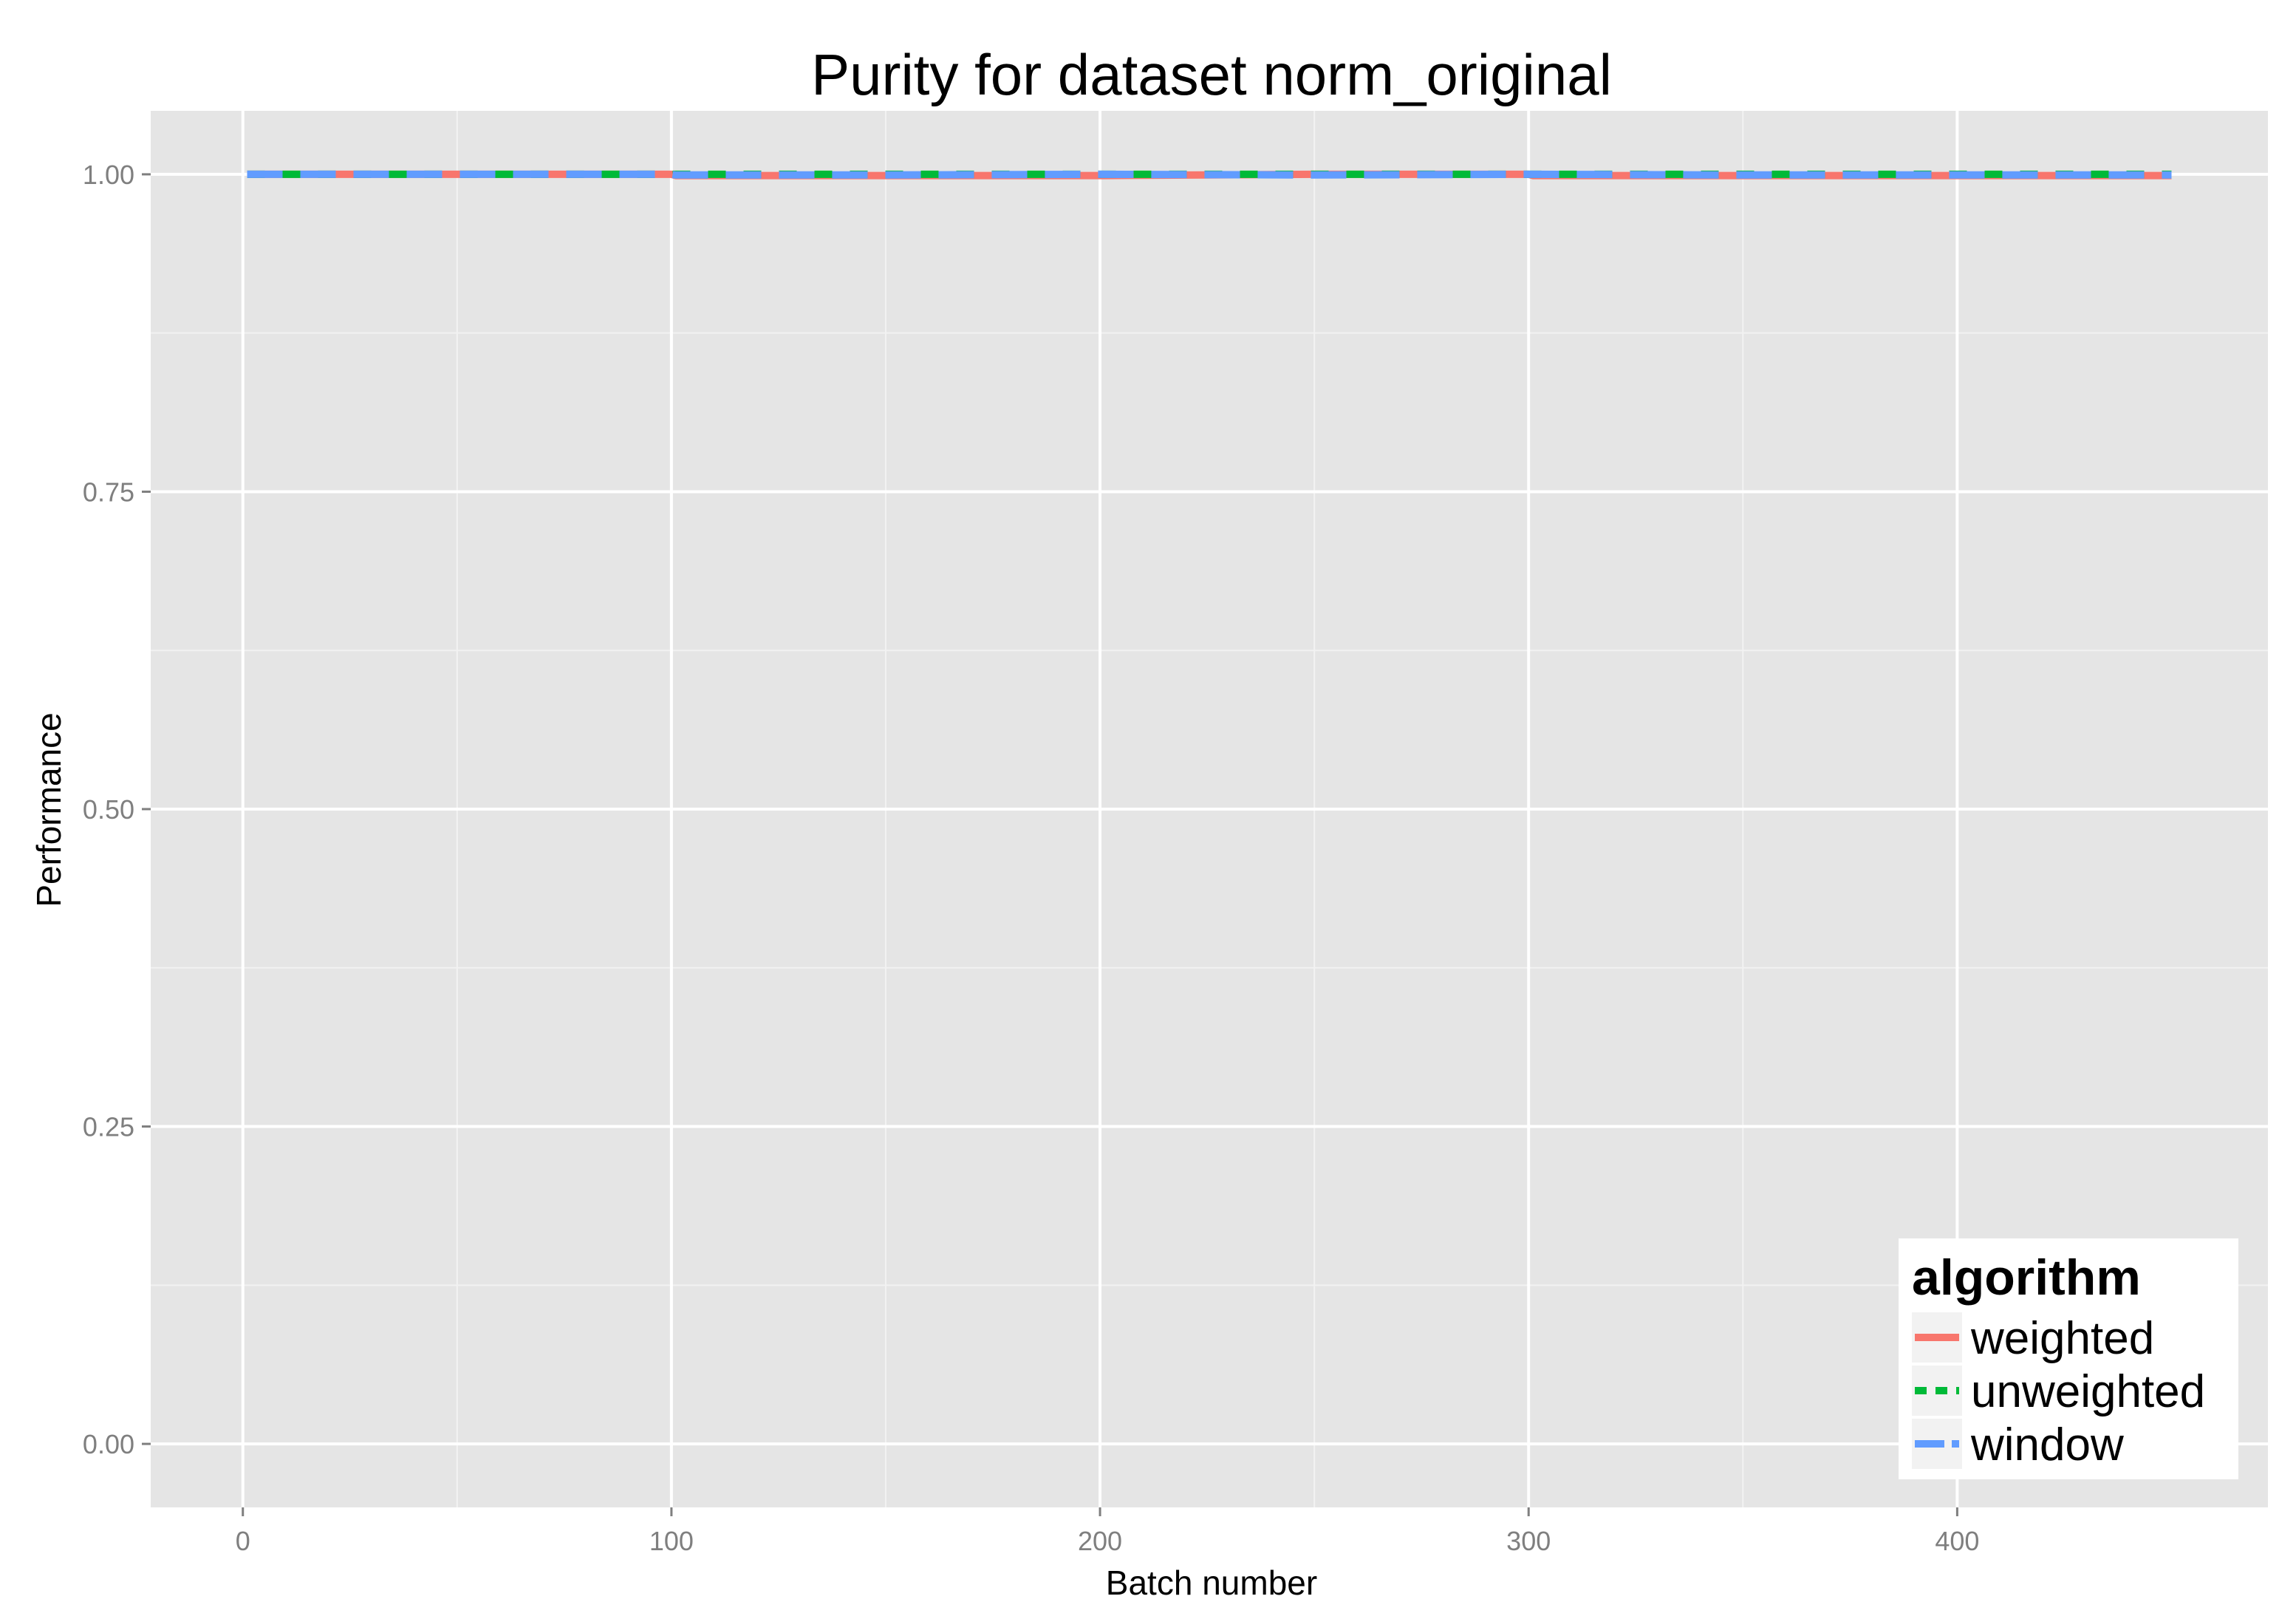 The width and height of the screenshot is (2296, 1616). Describe the element at coordinates (1211, 74) in the screenshot. I see `chart-title: Purity for dataset norm_original` at that location.